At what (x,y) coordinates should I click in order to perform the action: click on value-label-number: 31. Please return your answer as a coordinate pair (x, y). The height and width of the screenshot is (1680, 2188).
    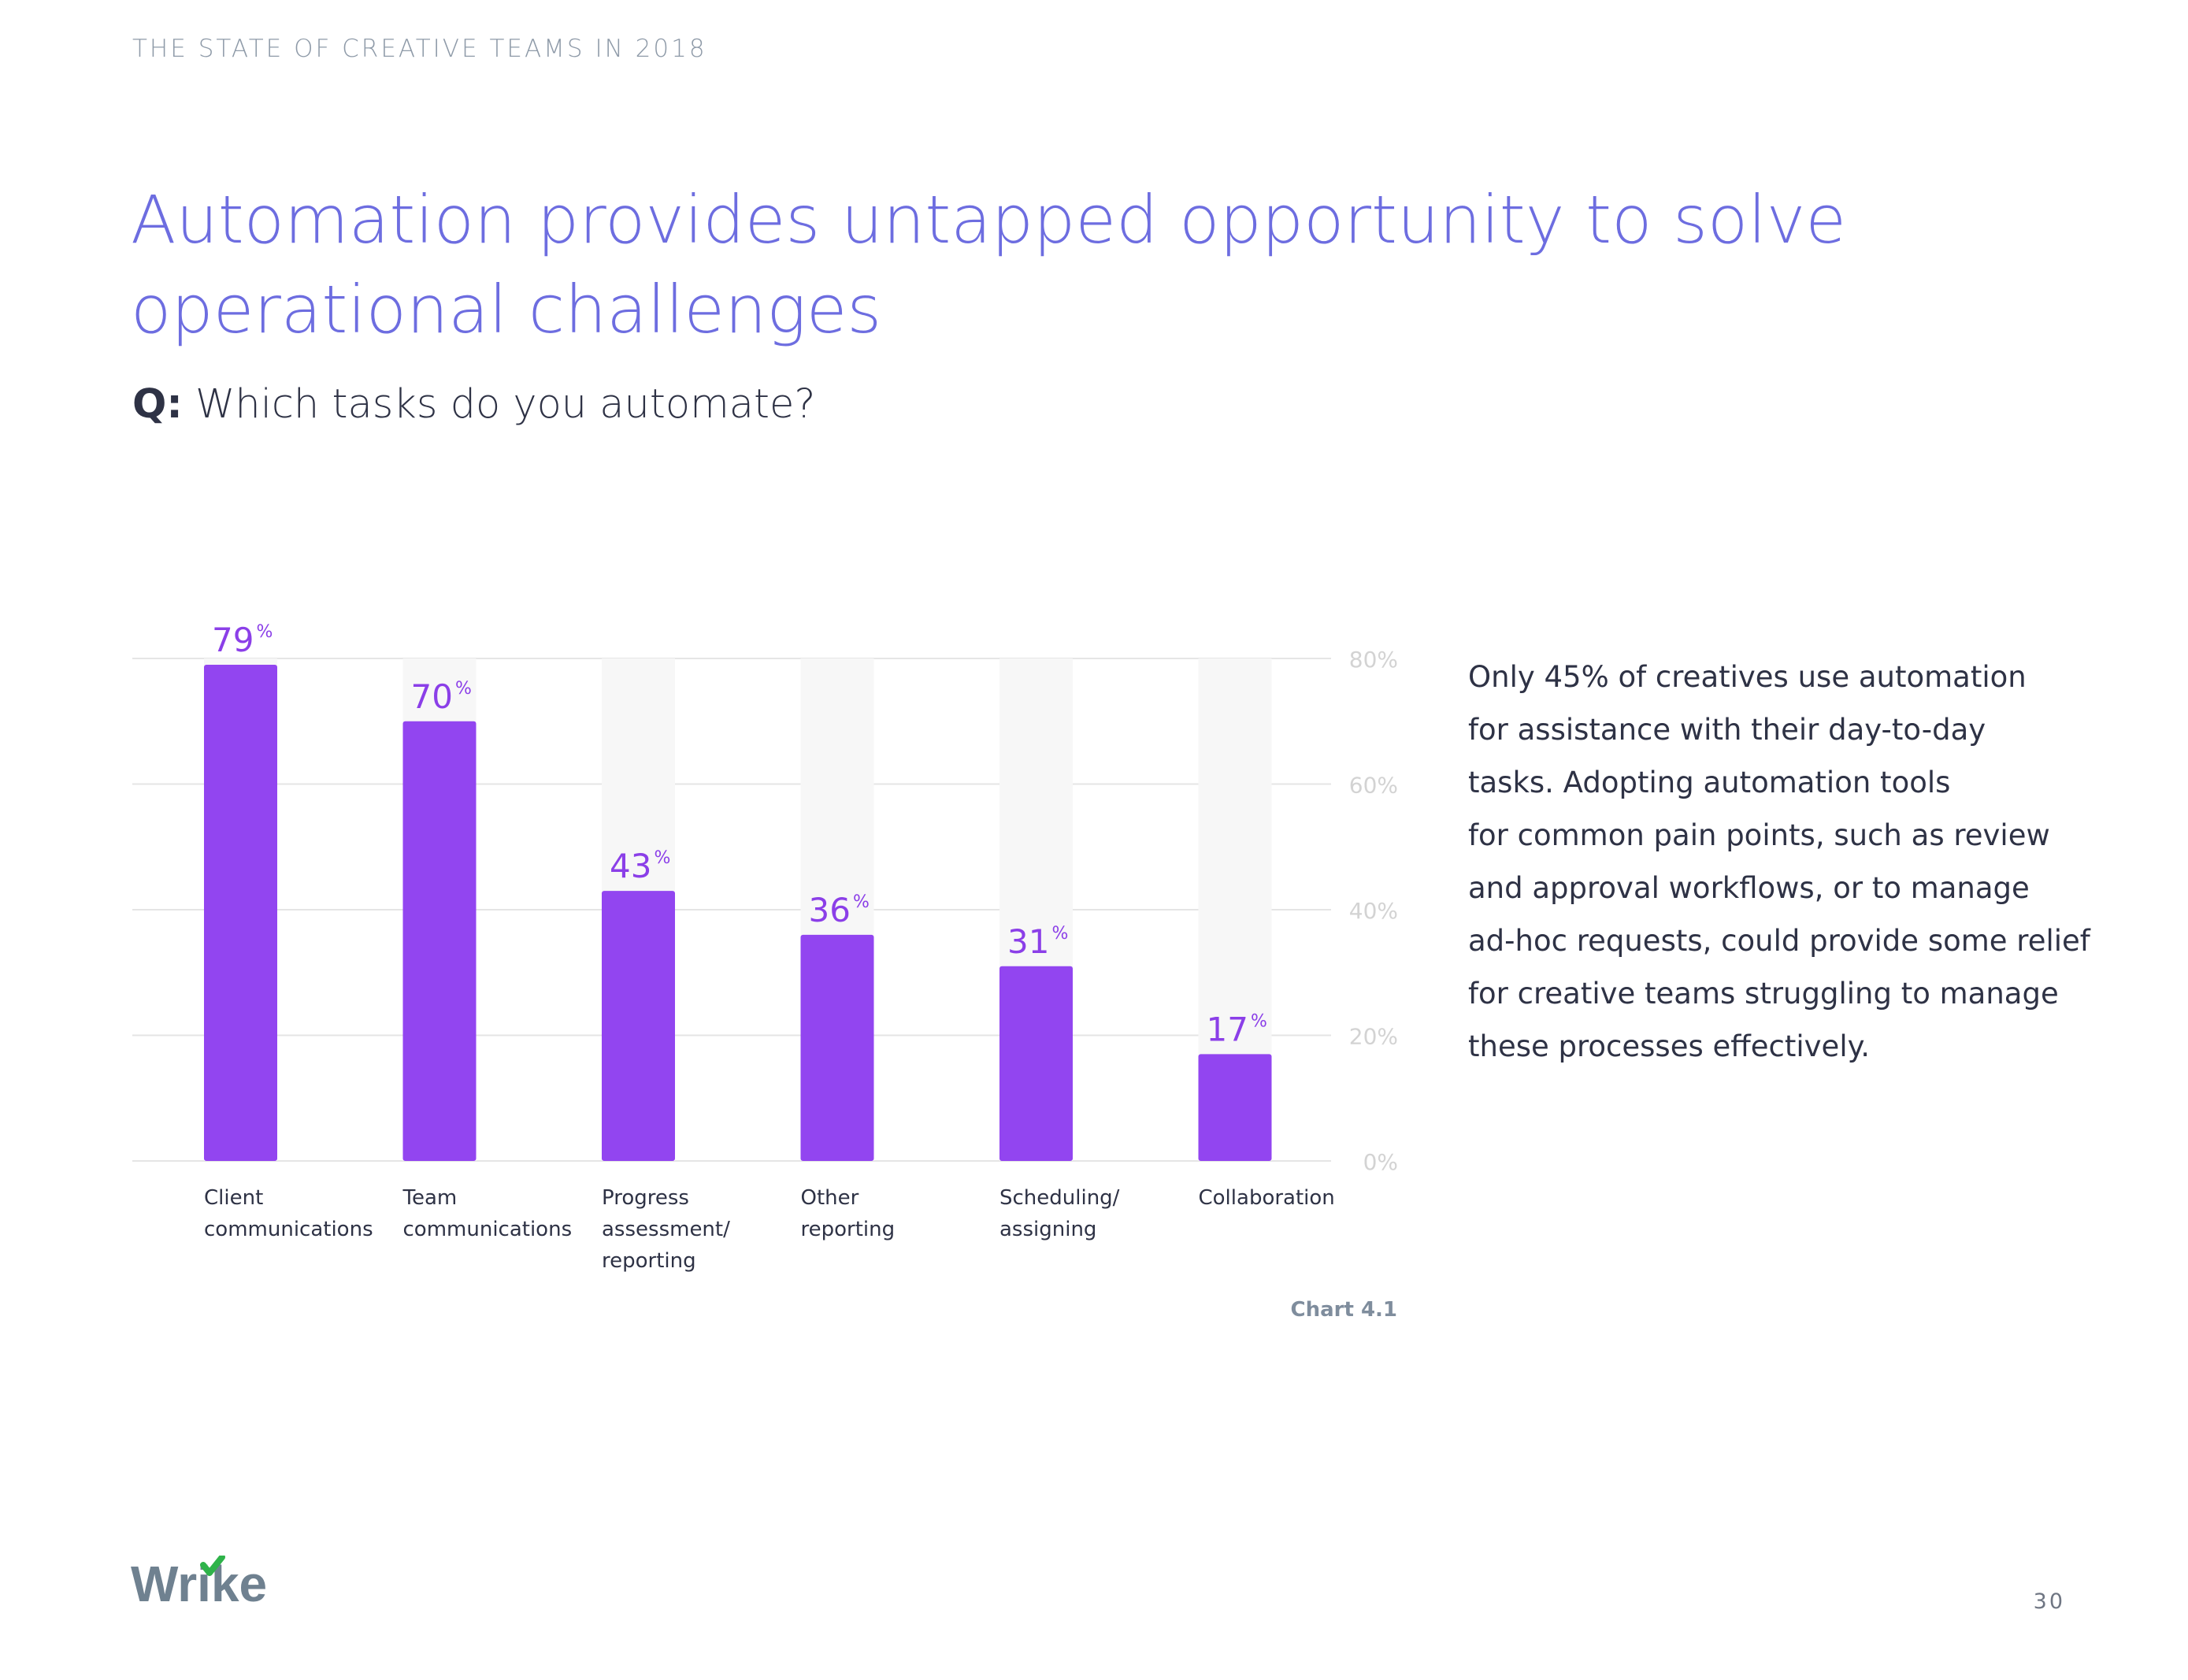
    Looking at the image, I should click on (1028, 941).